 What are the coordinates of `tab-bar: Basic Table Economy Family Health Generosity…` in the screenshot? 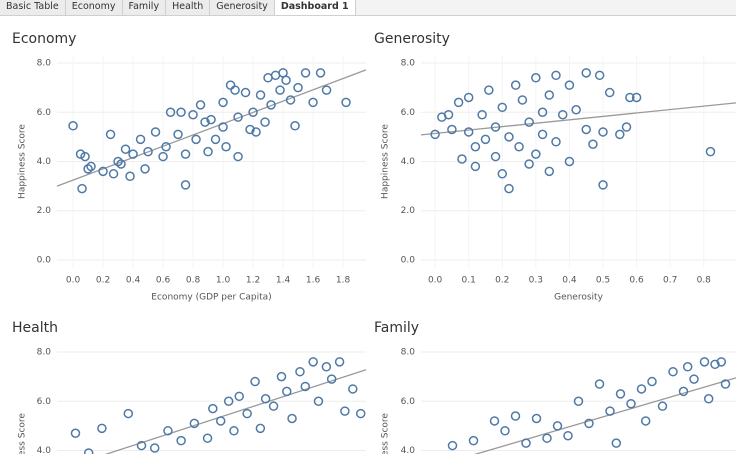 It's located at (368, 8).